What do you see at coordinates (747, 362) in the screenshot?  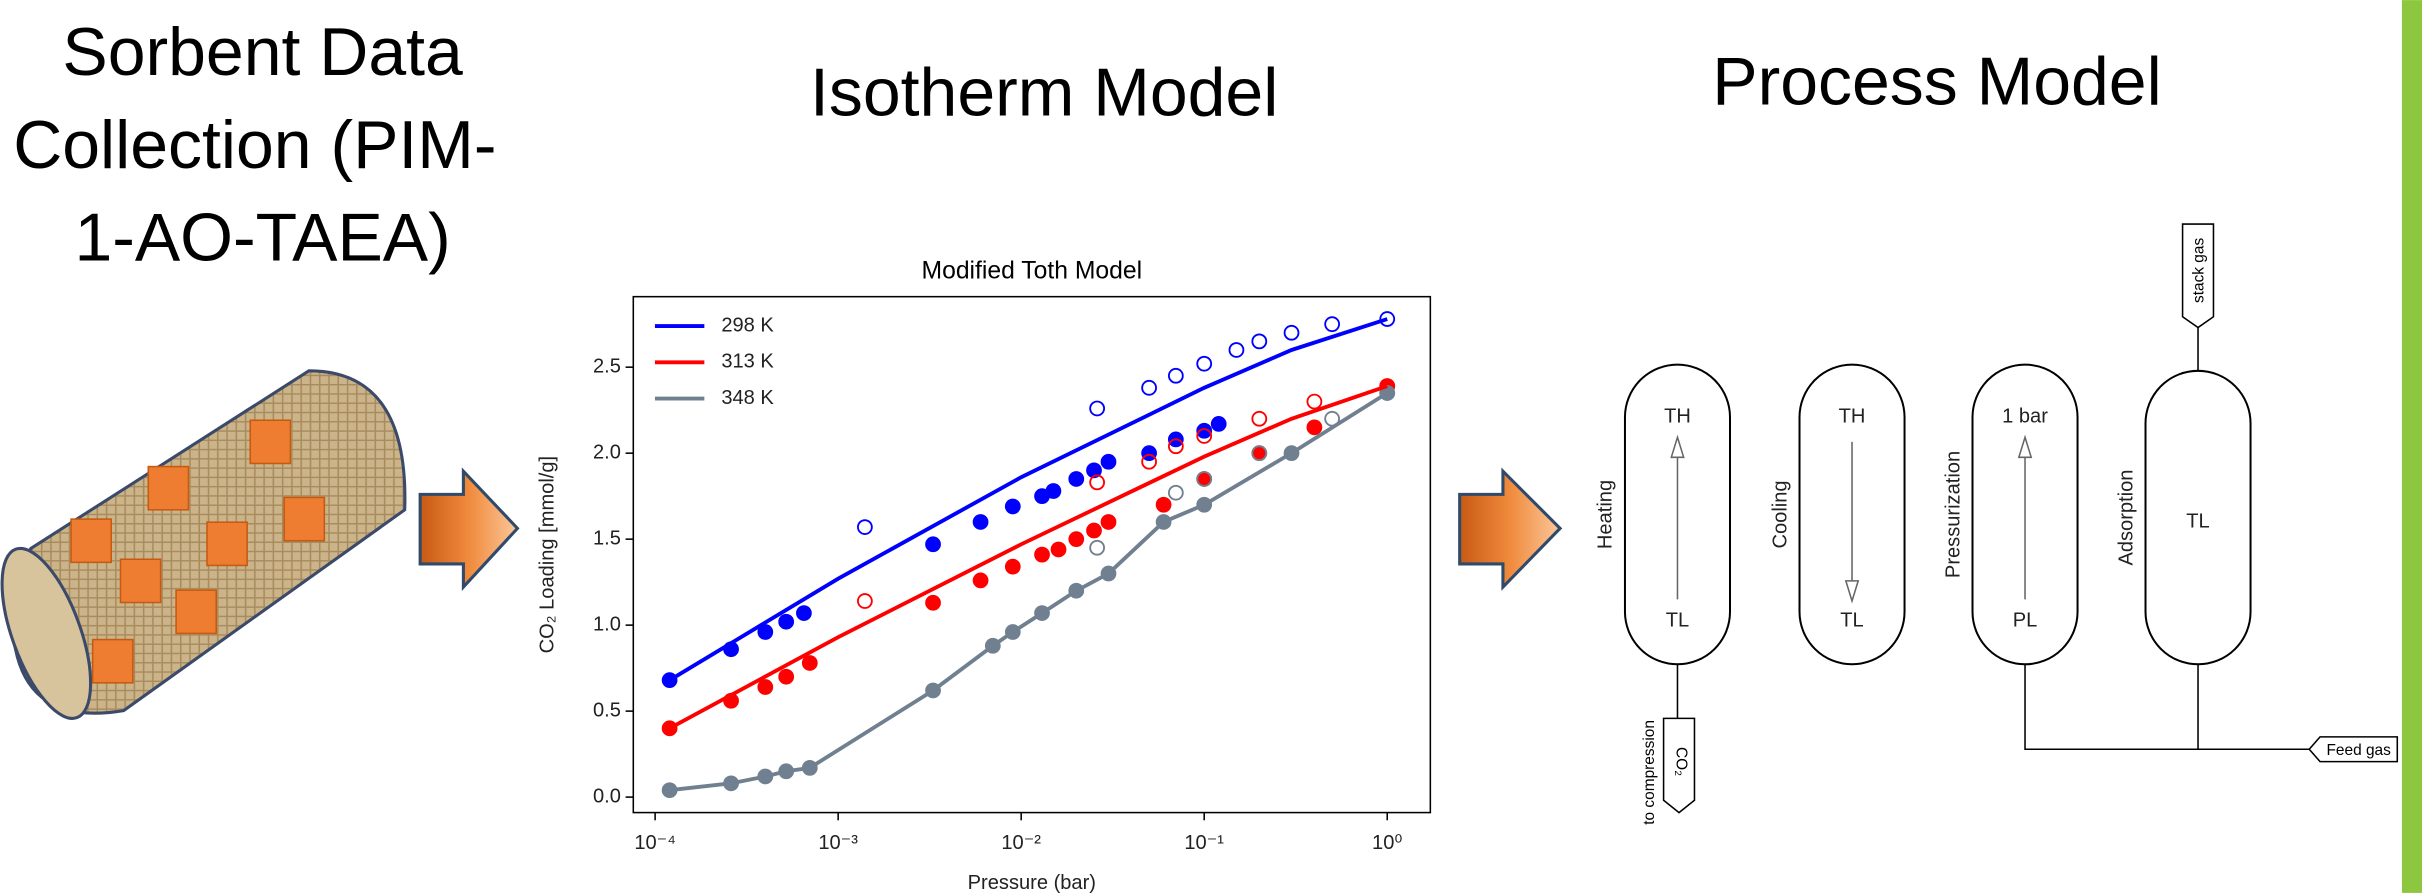 I see `legend-label: 313 K` at bounding box center [747, 362].